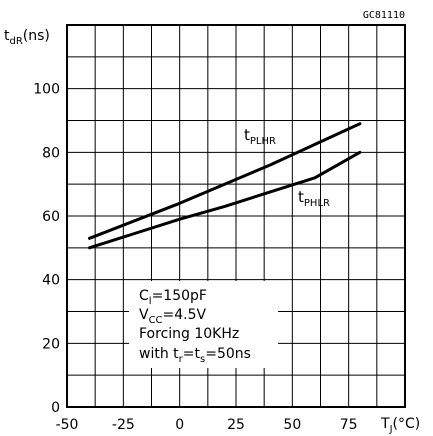 This screenshot has width=433, height=436. What do you see at coordinates (179, 425) in the screenshot?
I see `x-tick-label: 0` at bounding box center [179, 425].